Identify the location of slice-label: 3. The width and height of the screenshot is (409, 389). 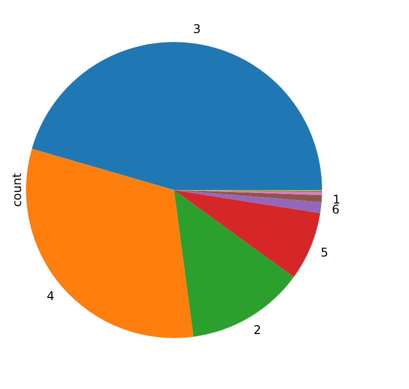
(197, 29).